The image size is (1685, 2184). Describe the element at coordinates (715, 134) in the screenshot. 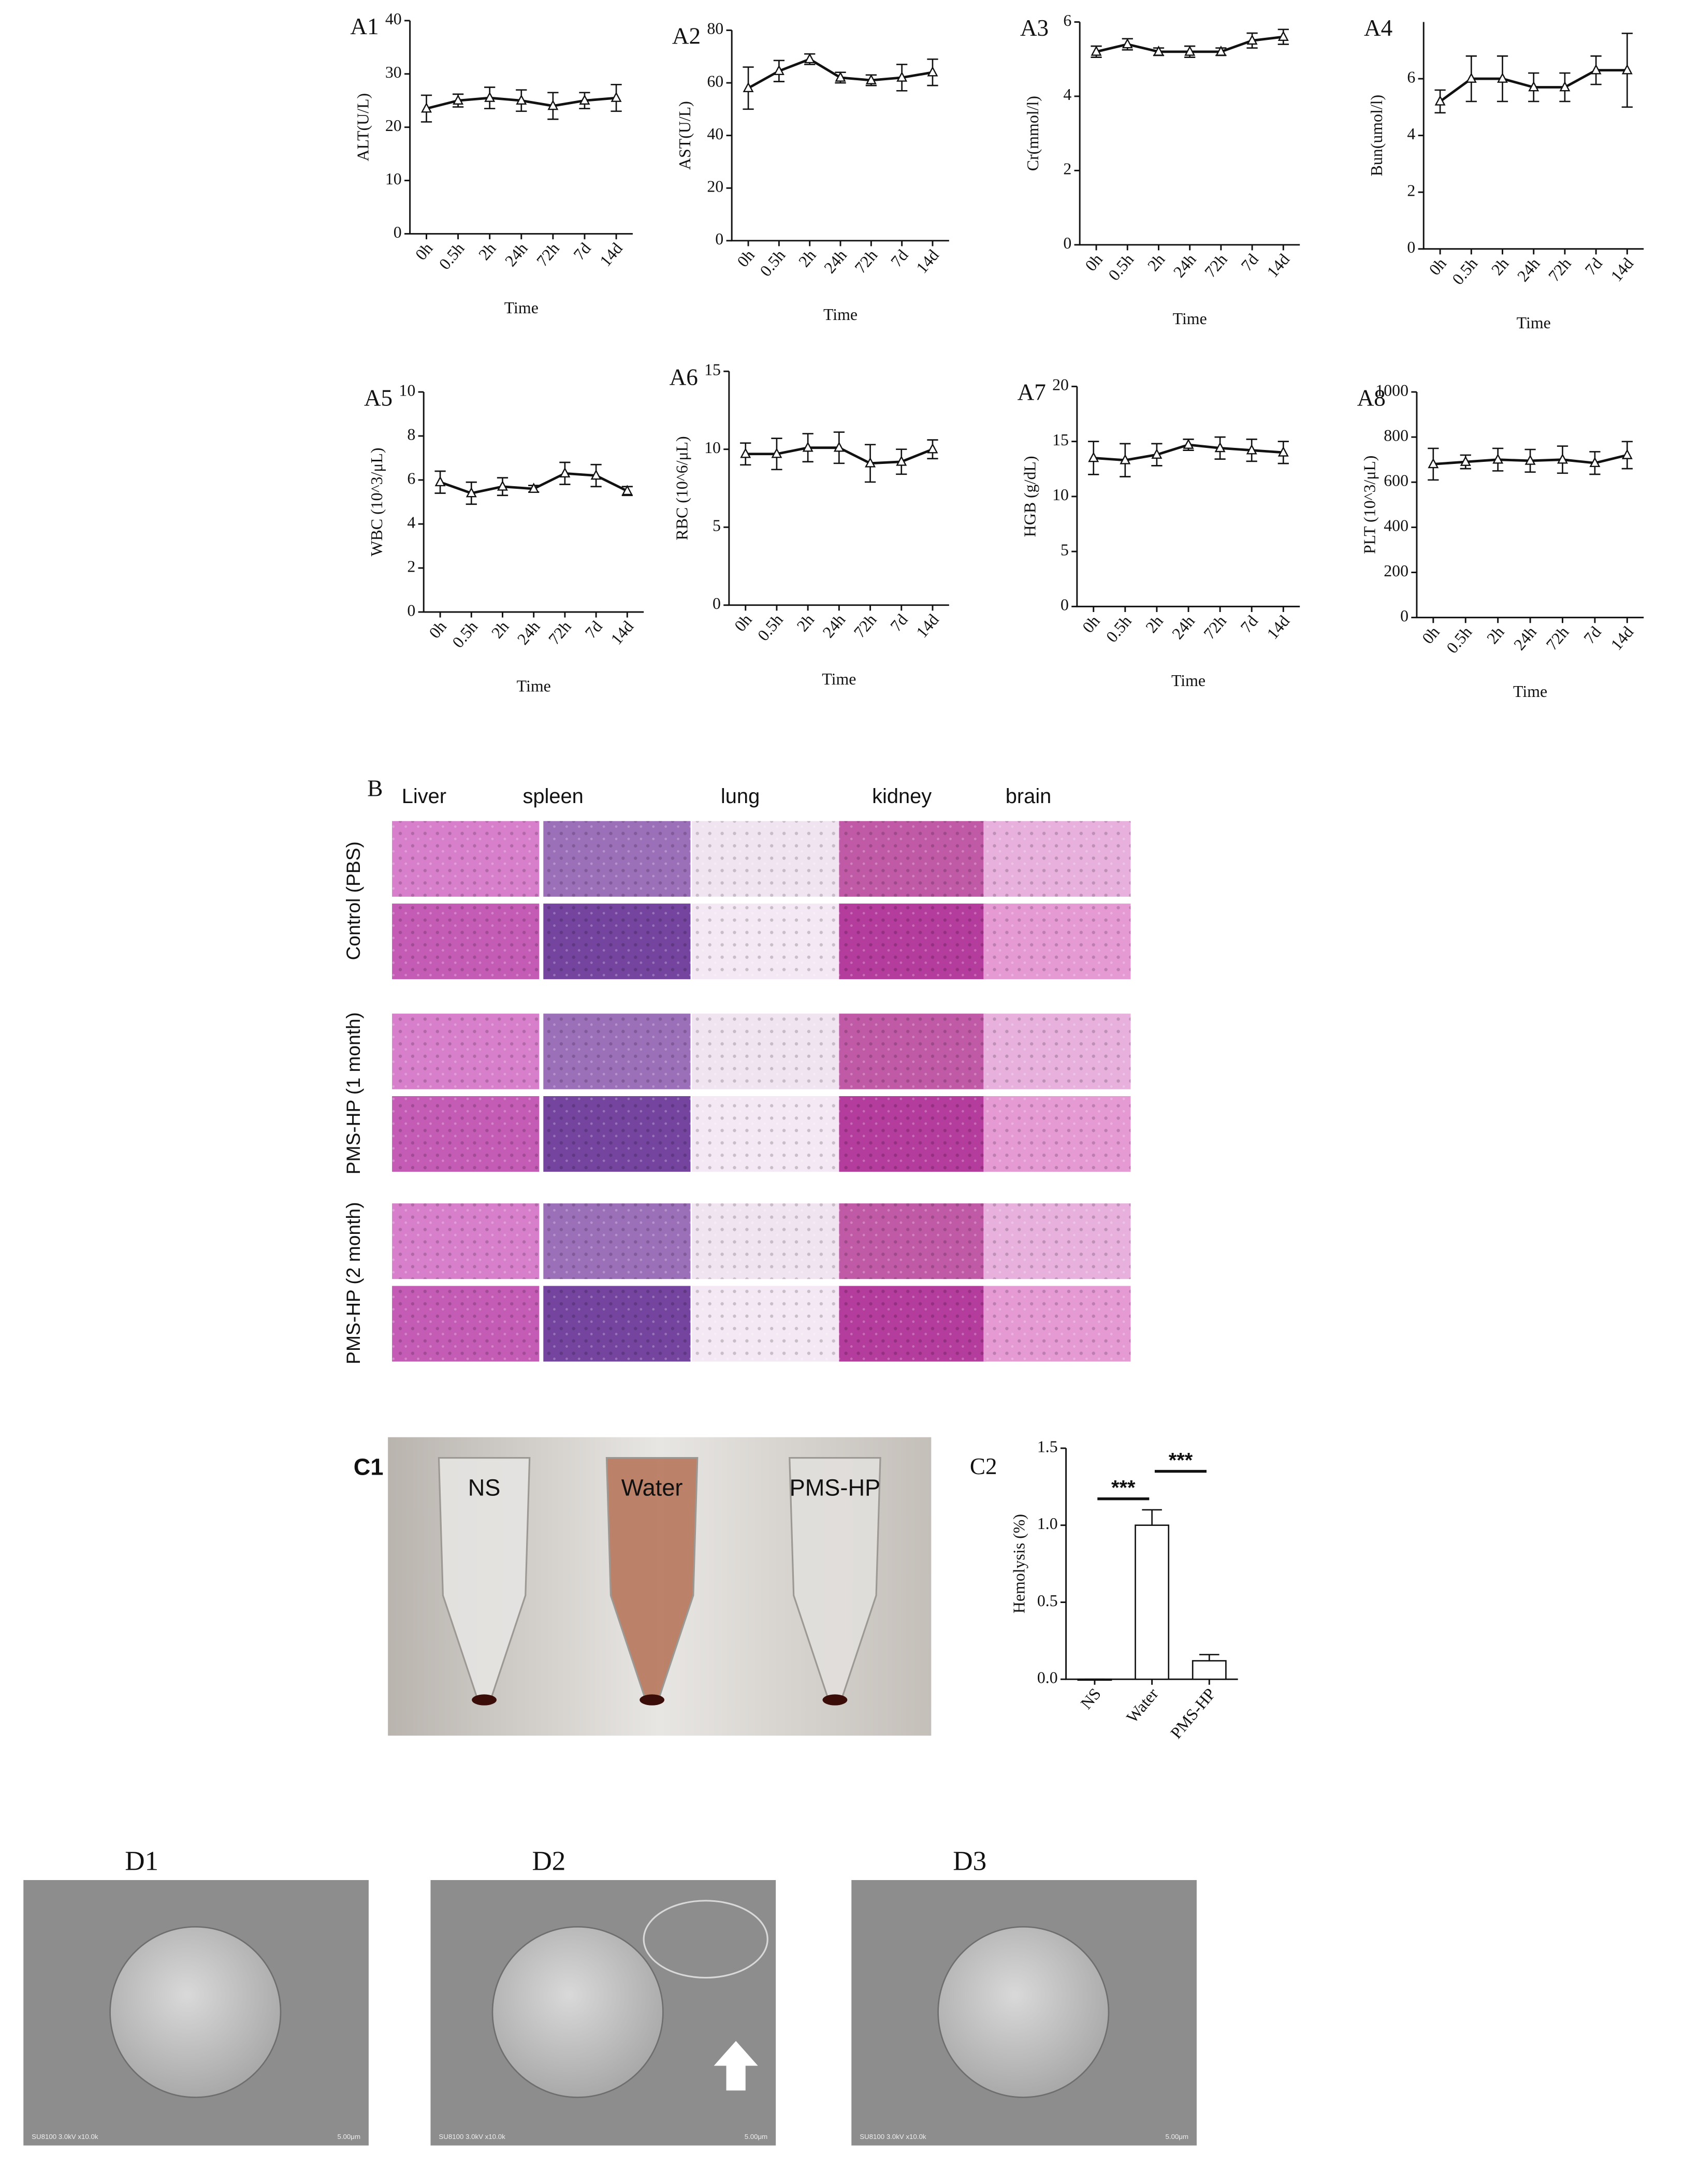

I see `y-tick-label: 40` at that location.